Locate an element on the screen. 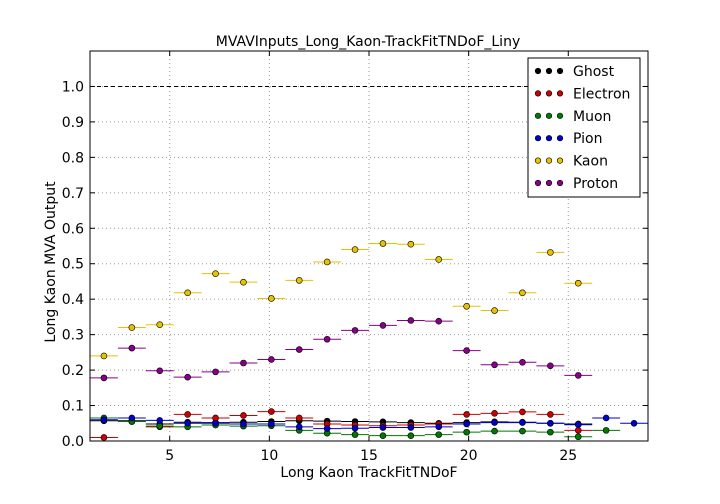  y-axis-label: Long Kaon MVA Output is located at coordinates (51, 262).